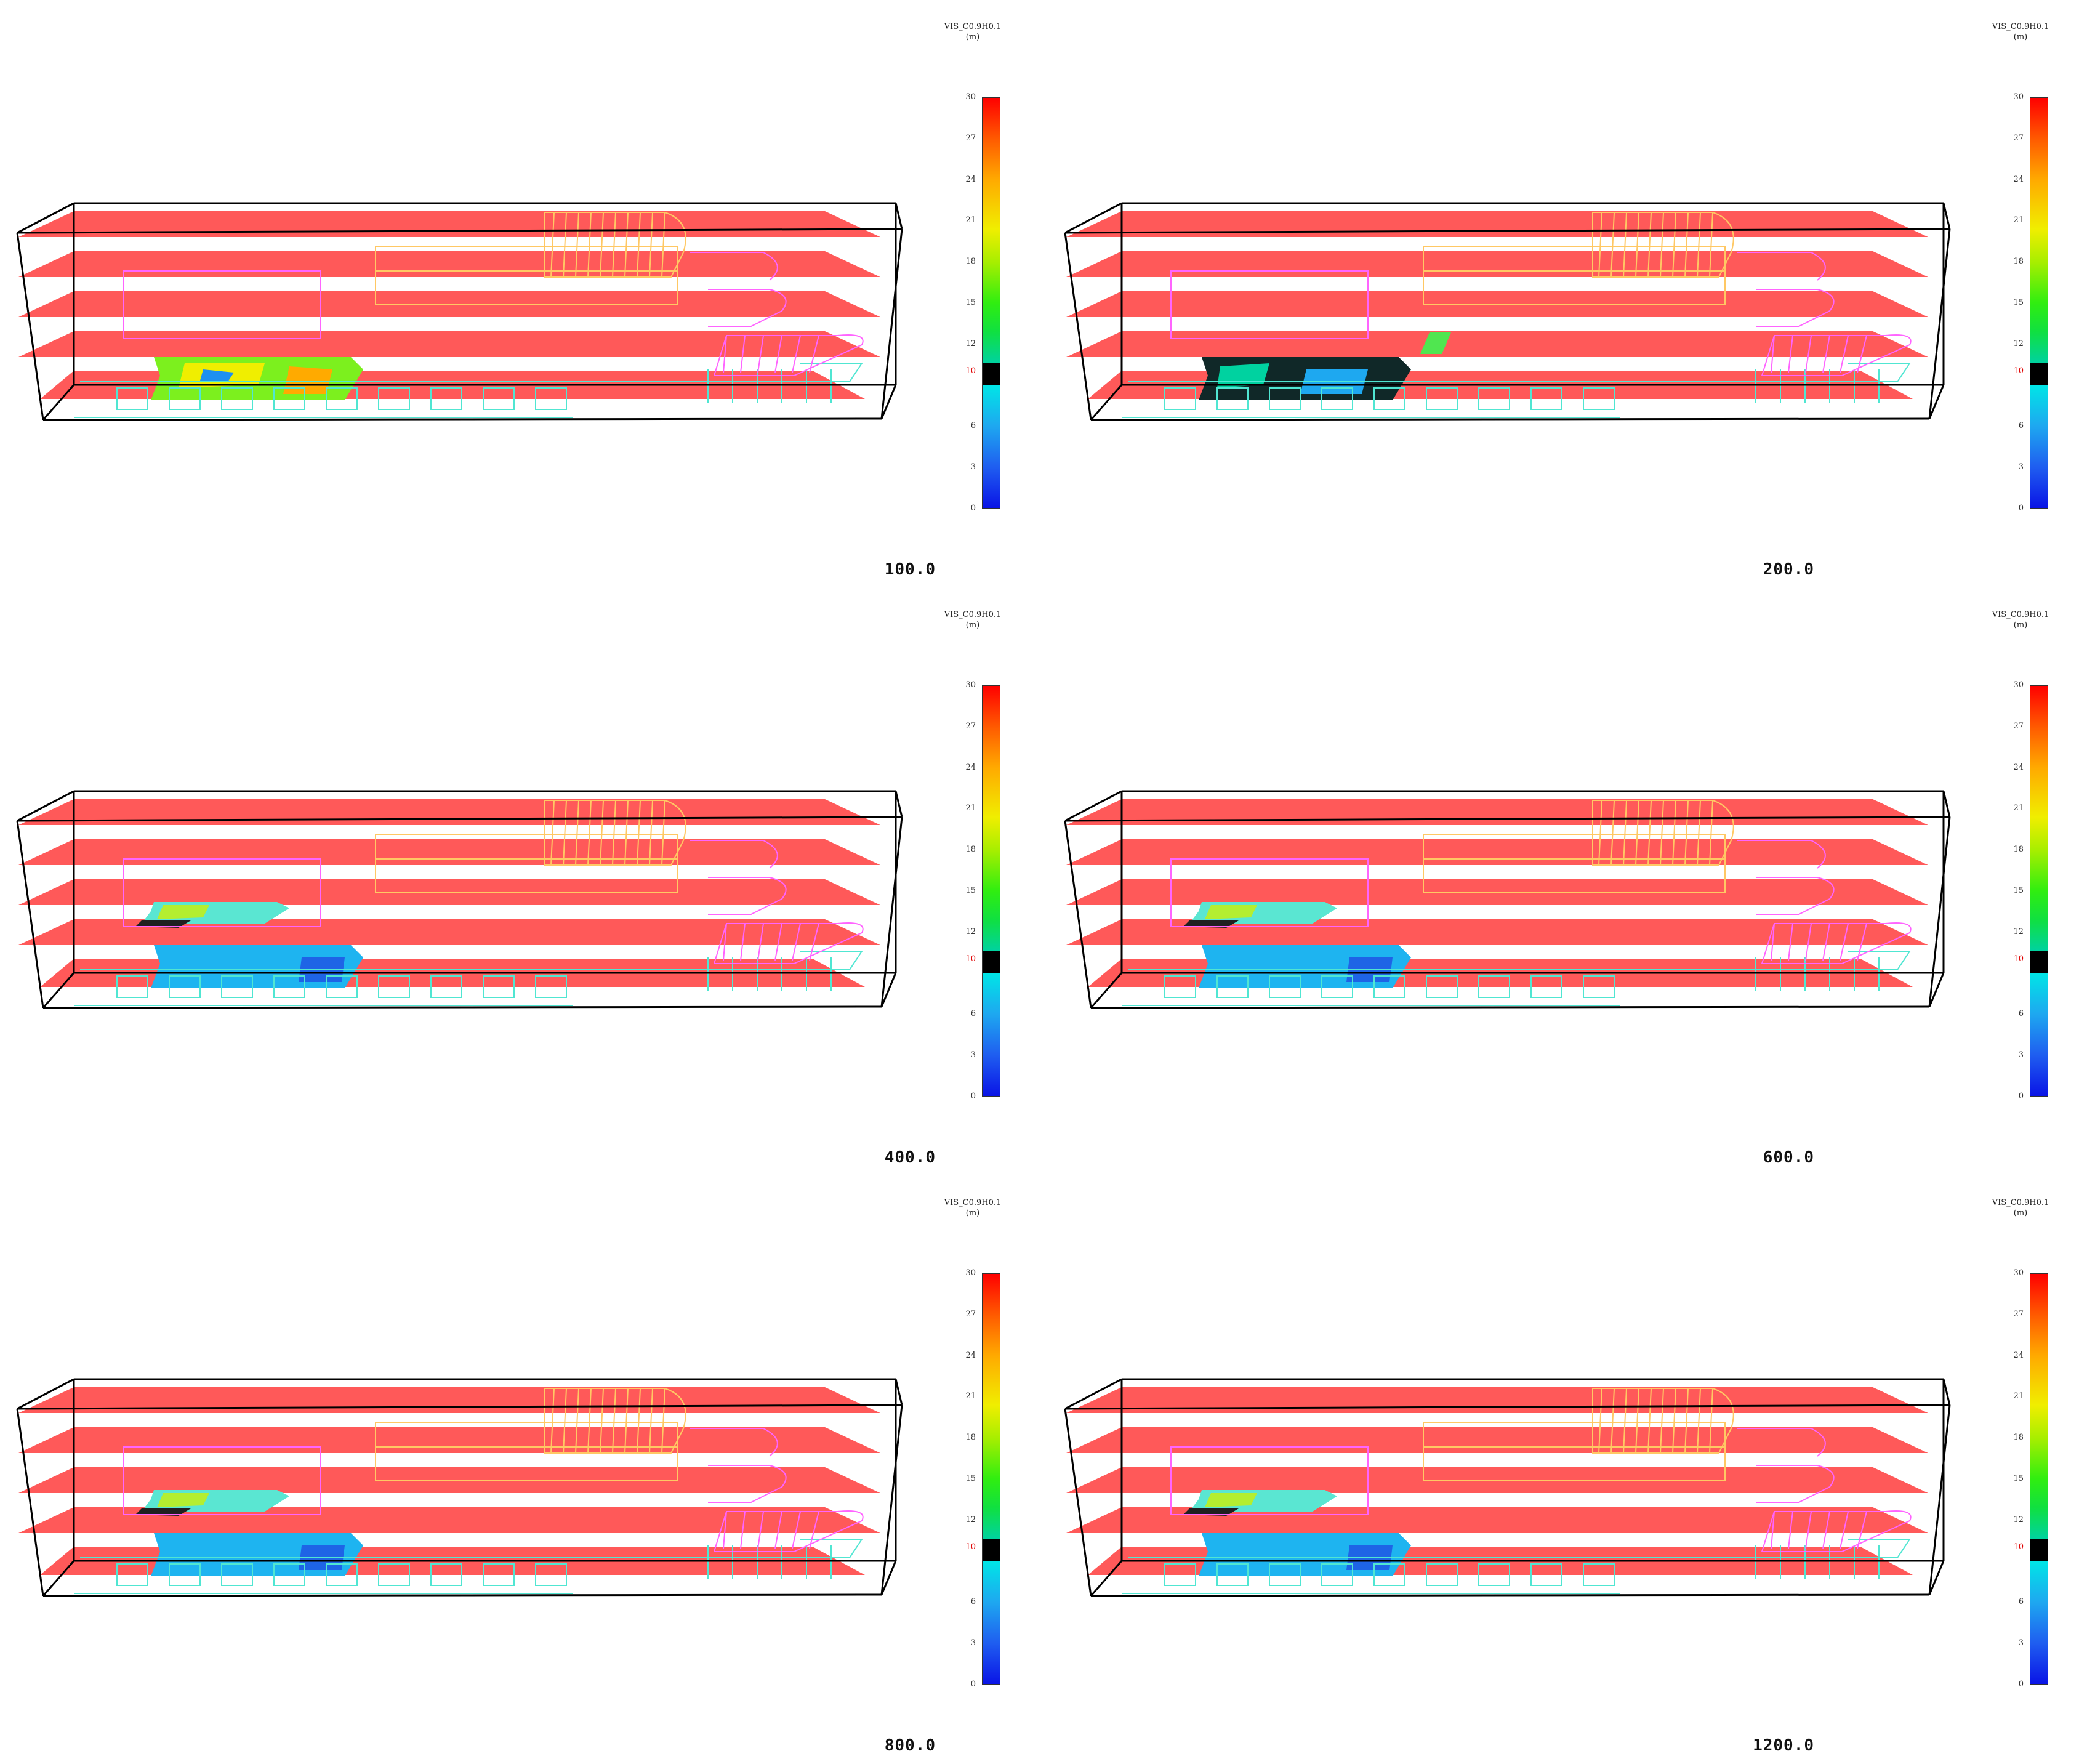 The image size is (2095, 1764). What do you see at coordinates (1781, 266) in the screenshot?
I see `mid-deck-upper-curve` at bounding box center [1781, 266].